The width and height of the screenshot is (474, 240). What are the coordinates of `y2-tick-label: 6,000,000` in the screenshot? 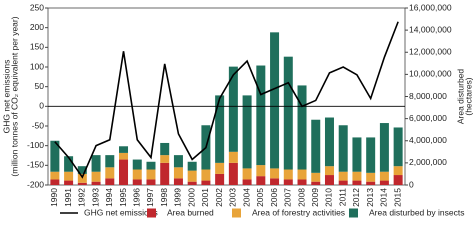 It's located at (428, 118).